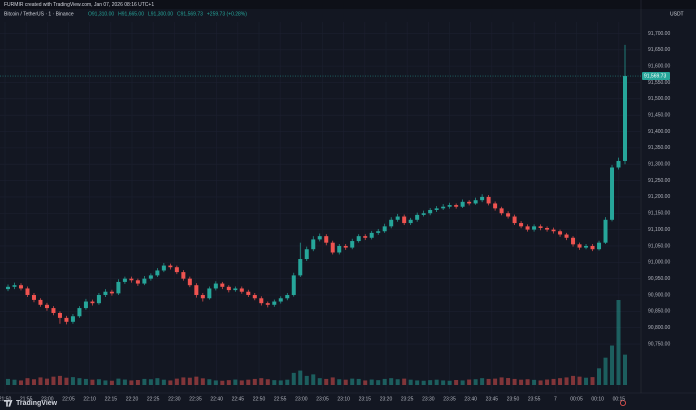 Image resolution: width=696 pixels, height=410 pixels. Describe the element at coordinates (449, 399) in the screenshot. I see `x-tick-label: 23:35` at that location.